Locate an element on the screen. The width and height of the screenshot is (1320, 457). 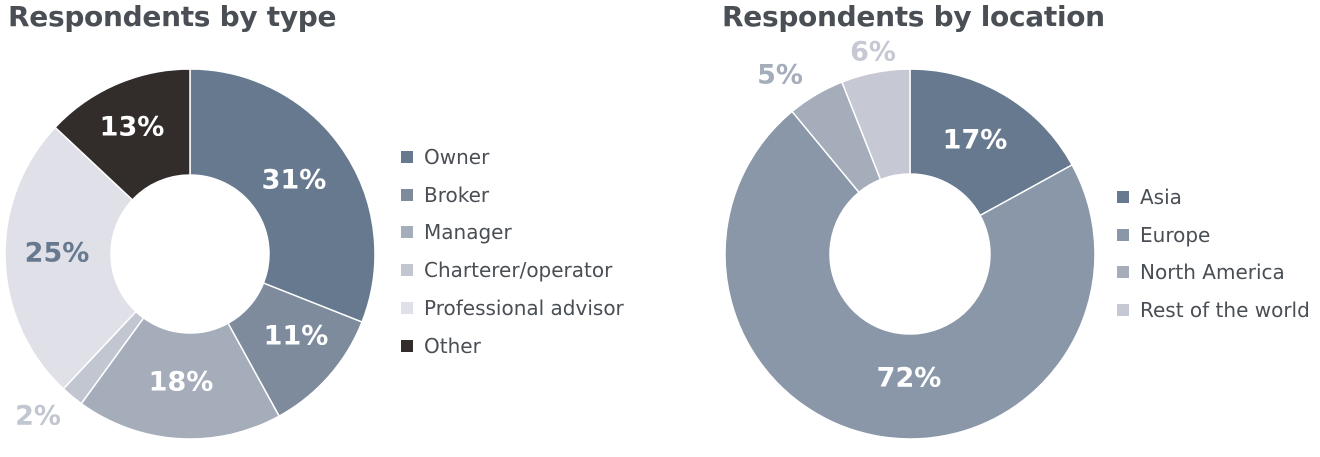
chart-title: Respondents by location is located at coordinates (913, 16).